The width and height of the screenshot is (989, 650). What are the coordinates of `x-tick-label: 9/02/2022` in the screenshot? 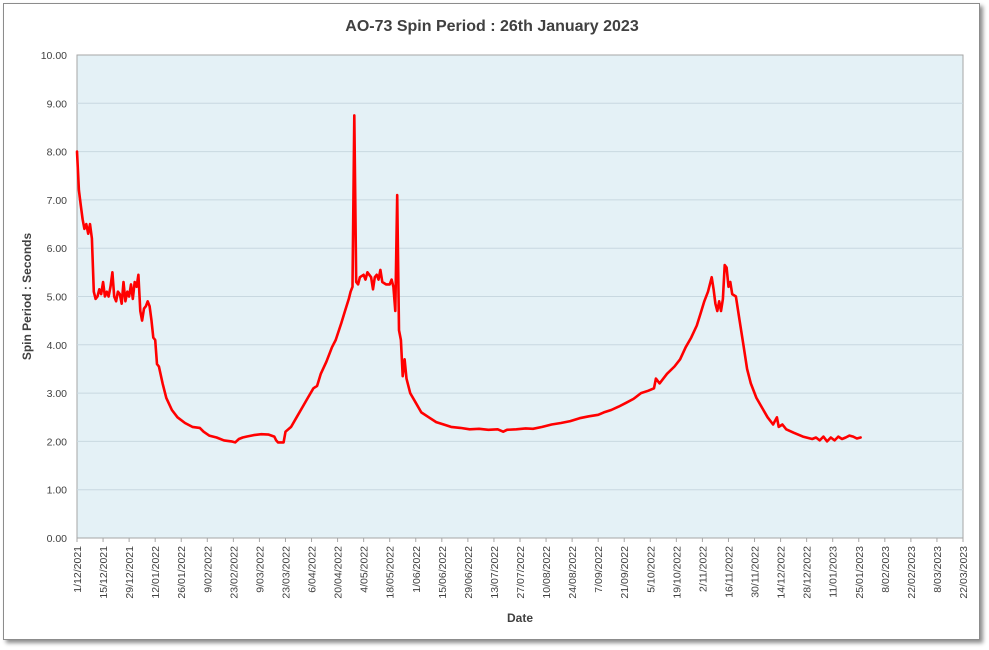 It's located at (208, 569).